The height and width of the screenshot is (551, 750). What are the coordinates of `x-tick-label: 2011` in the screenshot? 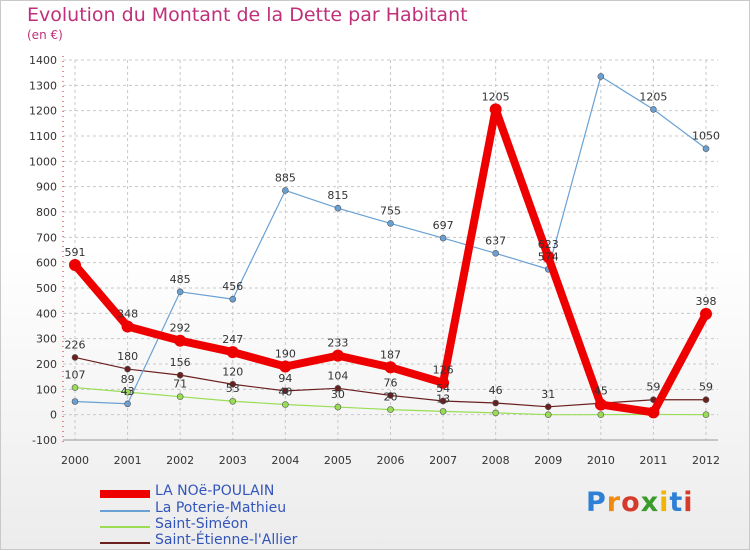 It's located at (653, 460).